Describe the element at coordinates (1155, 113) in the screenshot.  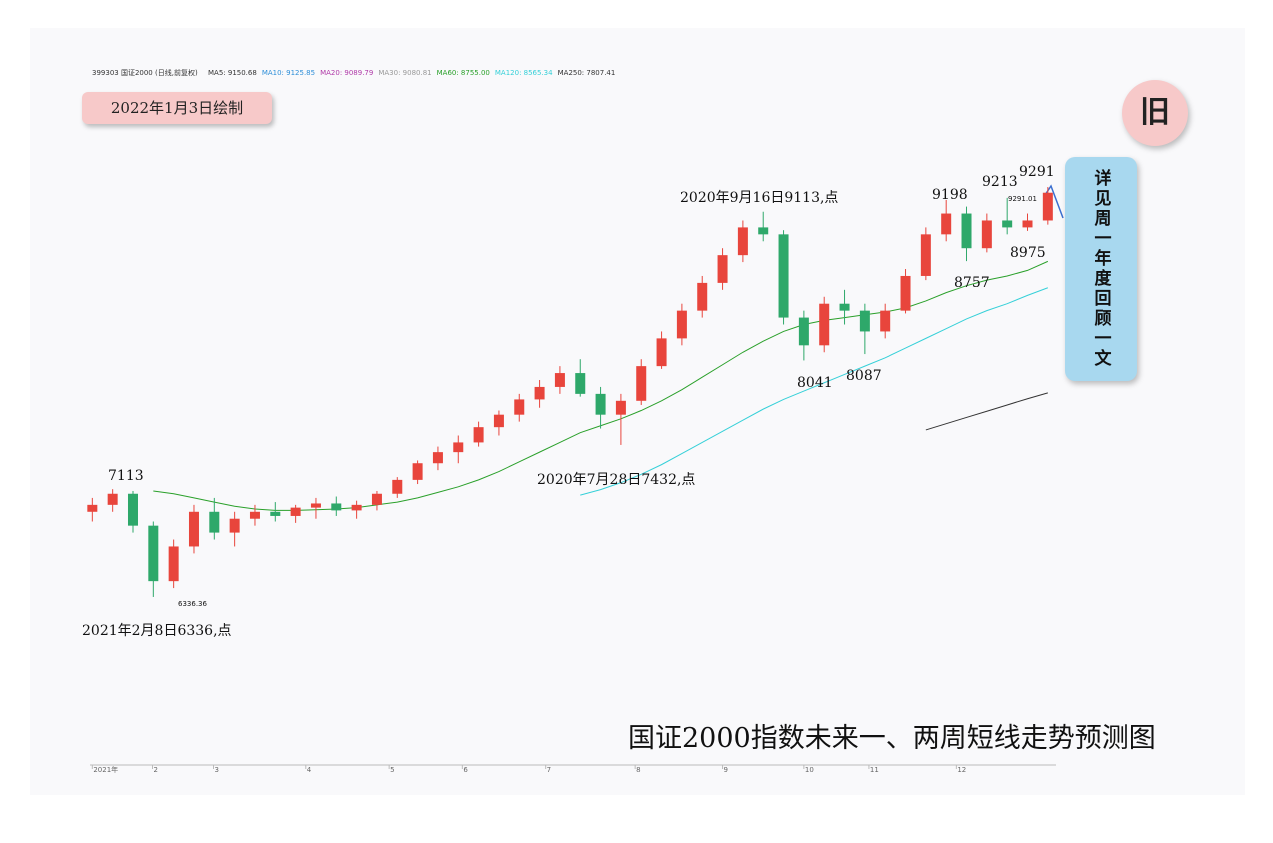
I see `badge: 旧` at that location.